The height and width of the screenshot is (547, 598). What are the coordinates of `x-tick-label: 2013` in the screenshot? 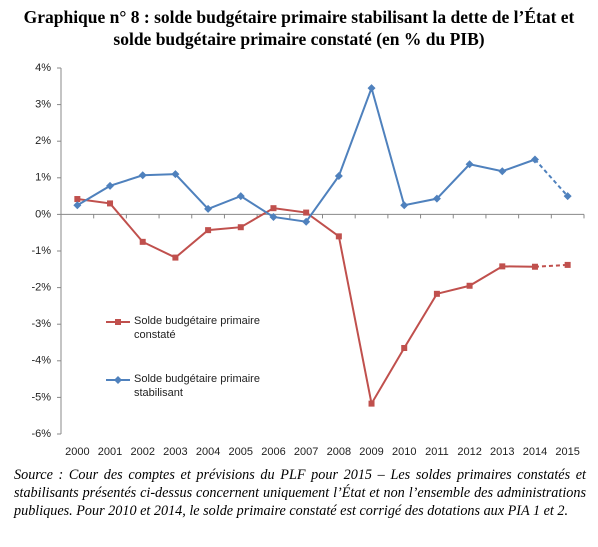 It's located at (502, 452).